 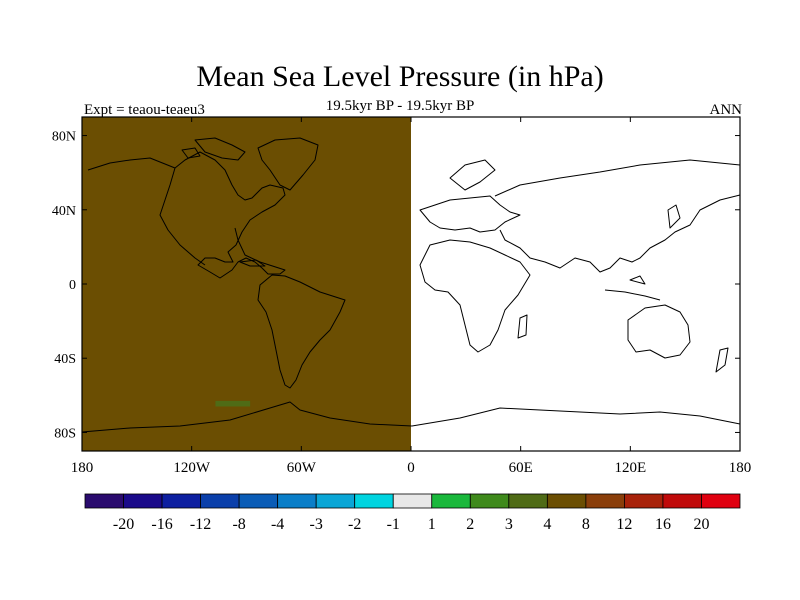 What do you see at coordinates (65, 433) in the screenshot?
I see `y-tick-label: 80S` at bounding box center [65, 433].